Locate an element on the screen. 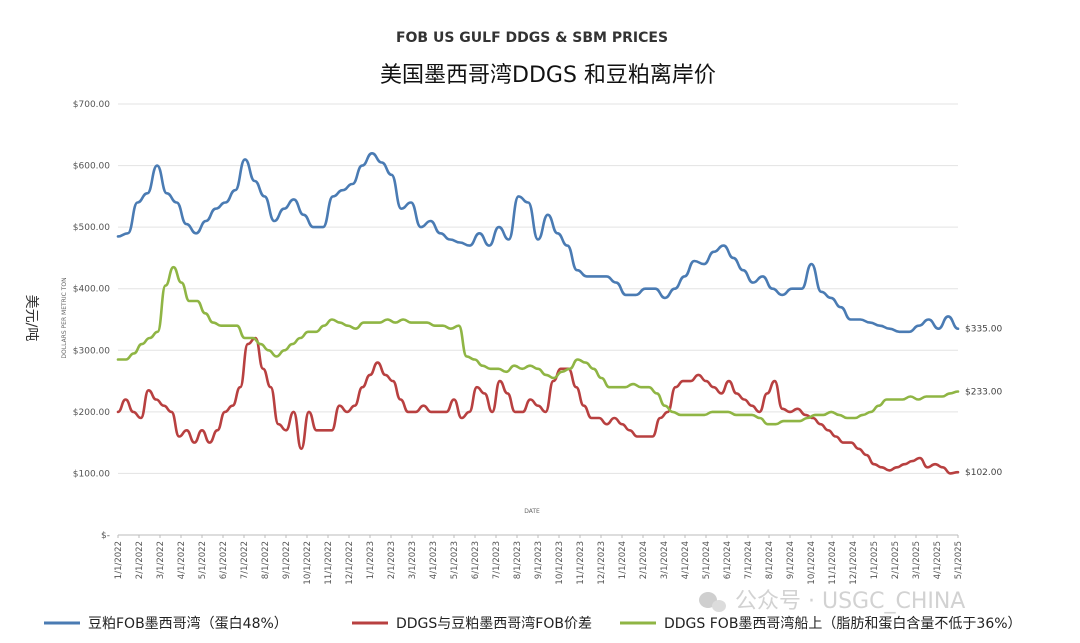  x-tick-label: 11/1/2024 is located at coordinates (833, 563).